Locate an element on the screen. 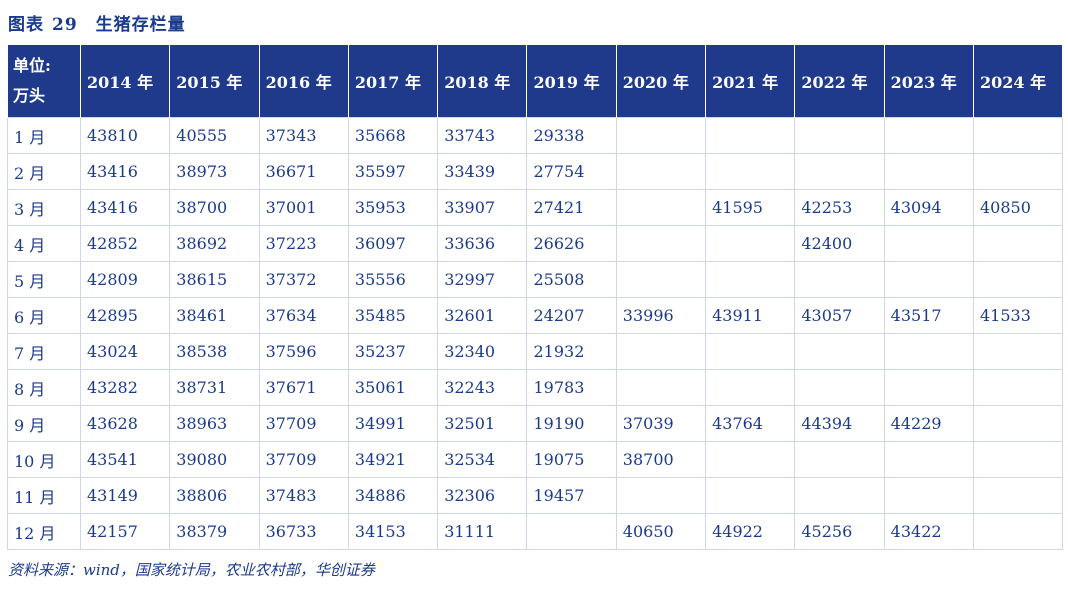  value-cell: 42895 is located at coordinates (125, 315).